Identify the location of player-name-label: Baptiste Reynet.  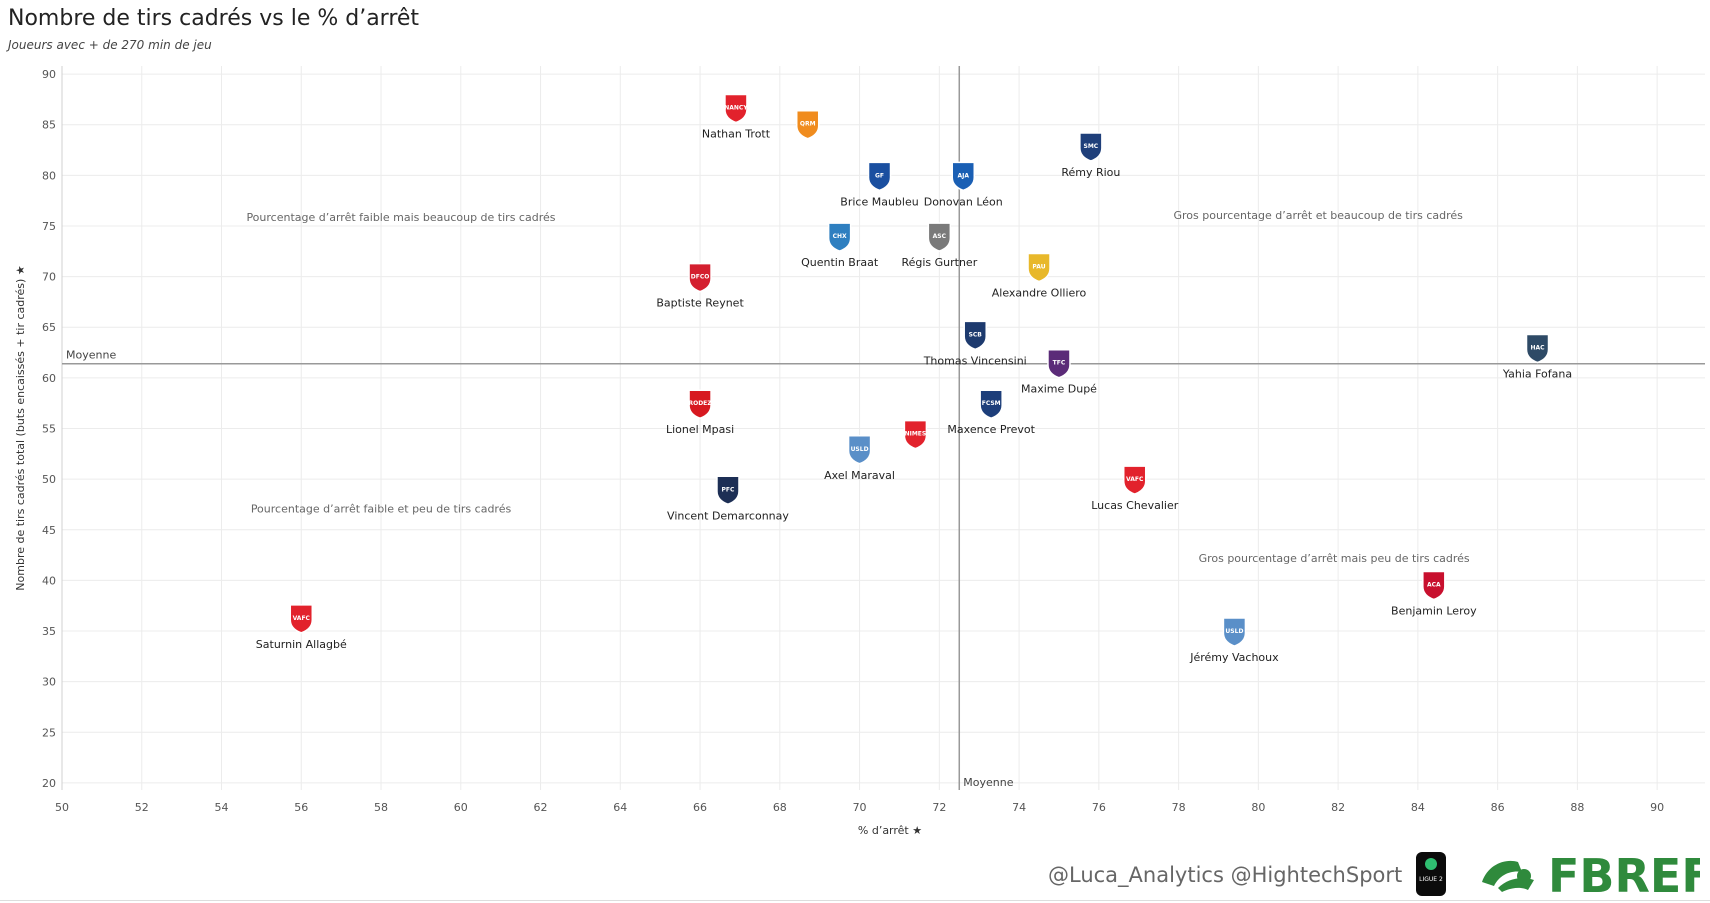
(700, 303).